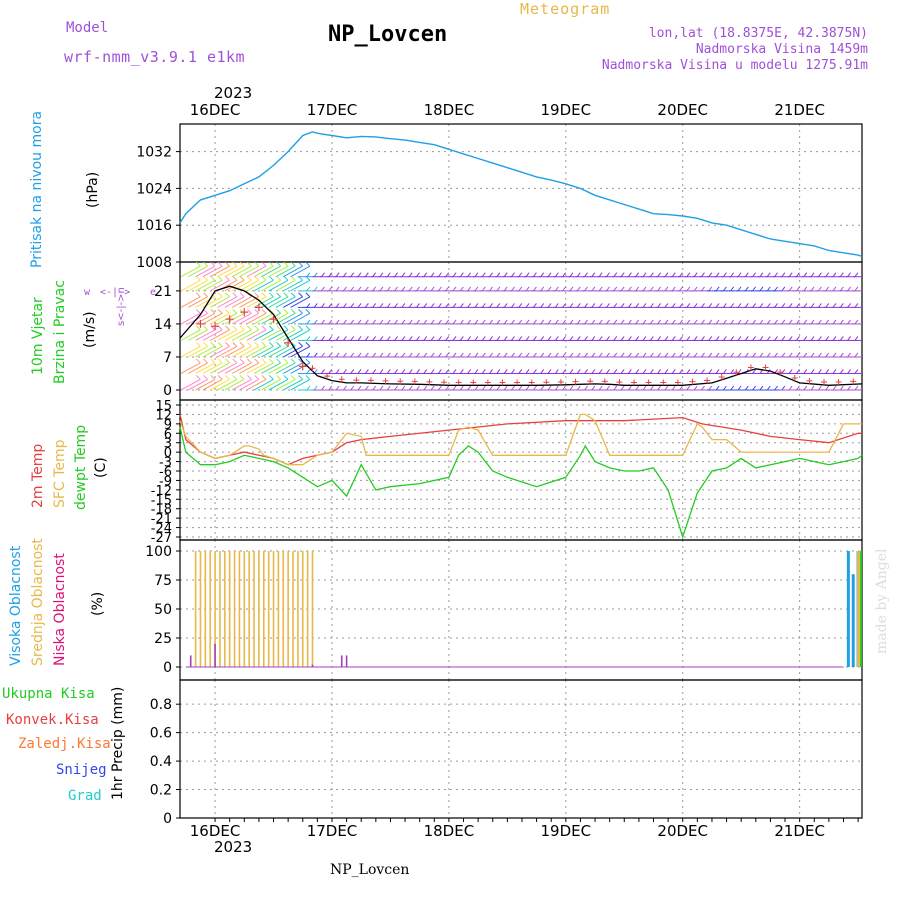  What do you see at coordinates (167, 668) in the screenshot?
I see `y-tick-label: 0` at bounding box center [167, 668].